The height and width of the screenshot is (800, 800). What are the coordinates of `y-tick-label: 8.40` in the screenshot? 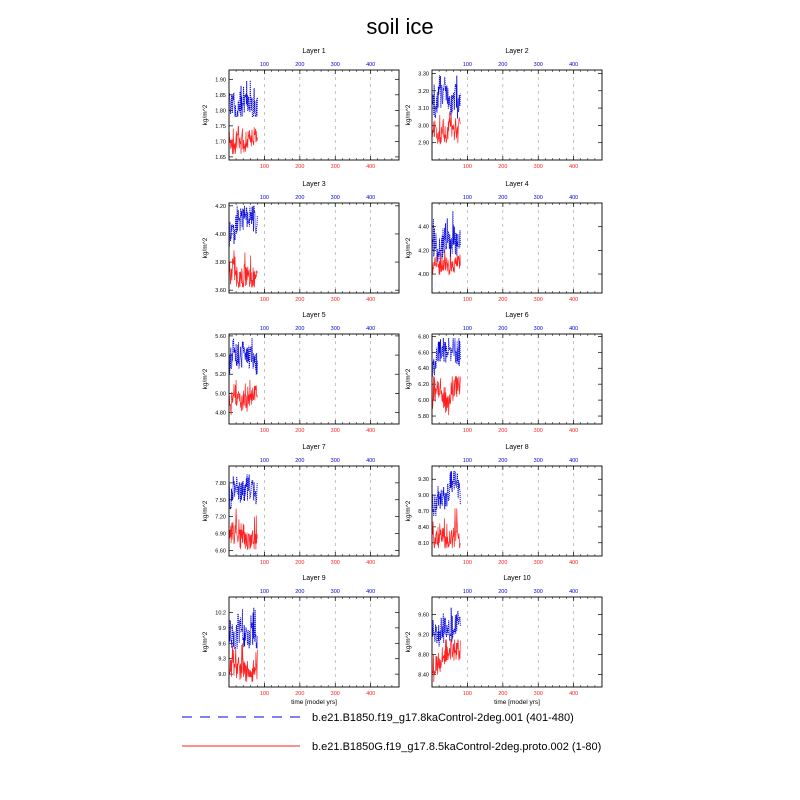 It's located at (423, 528).